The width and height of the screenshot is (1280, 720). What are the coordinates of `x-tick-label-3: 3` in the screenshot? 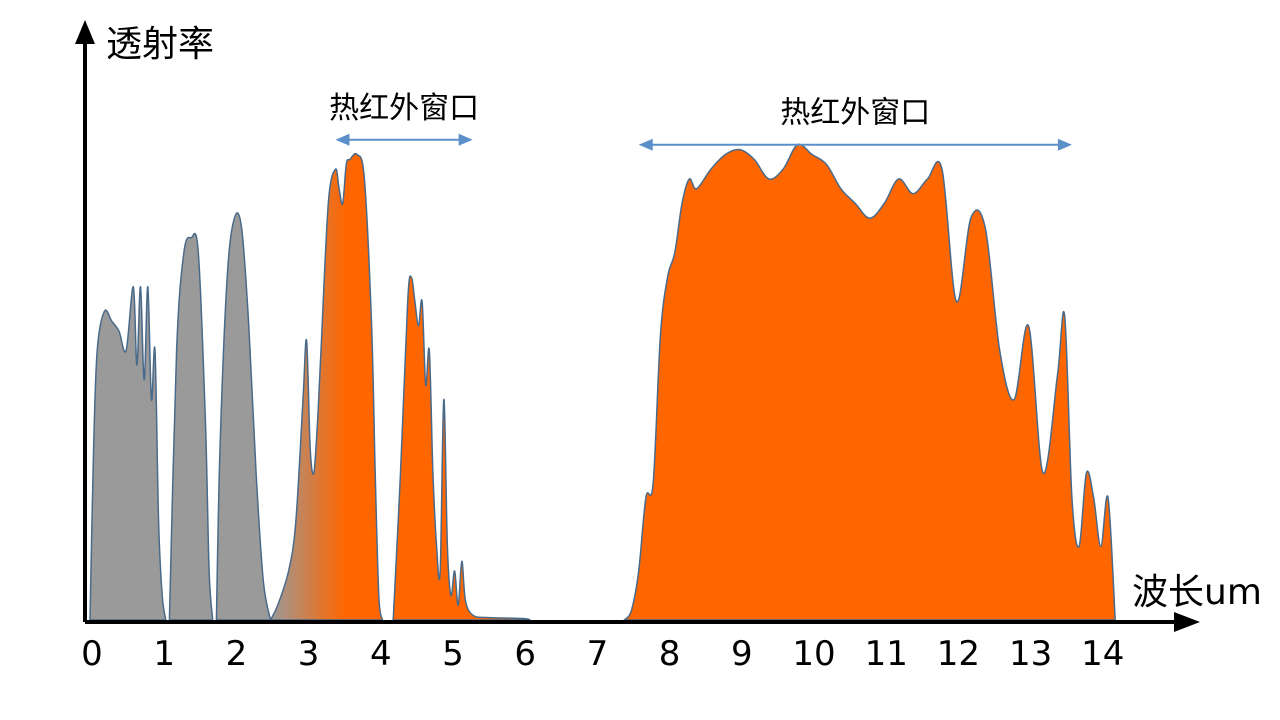 It's located at (309, 654).